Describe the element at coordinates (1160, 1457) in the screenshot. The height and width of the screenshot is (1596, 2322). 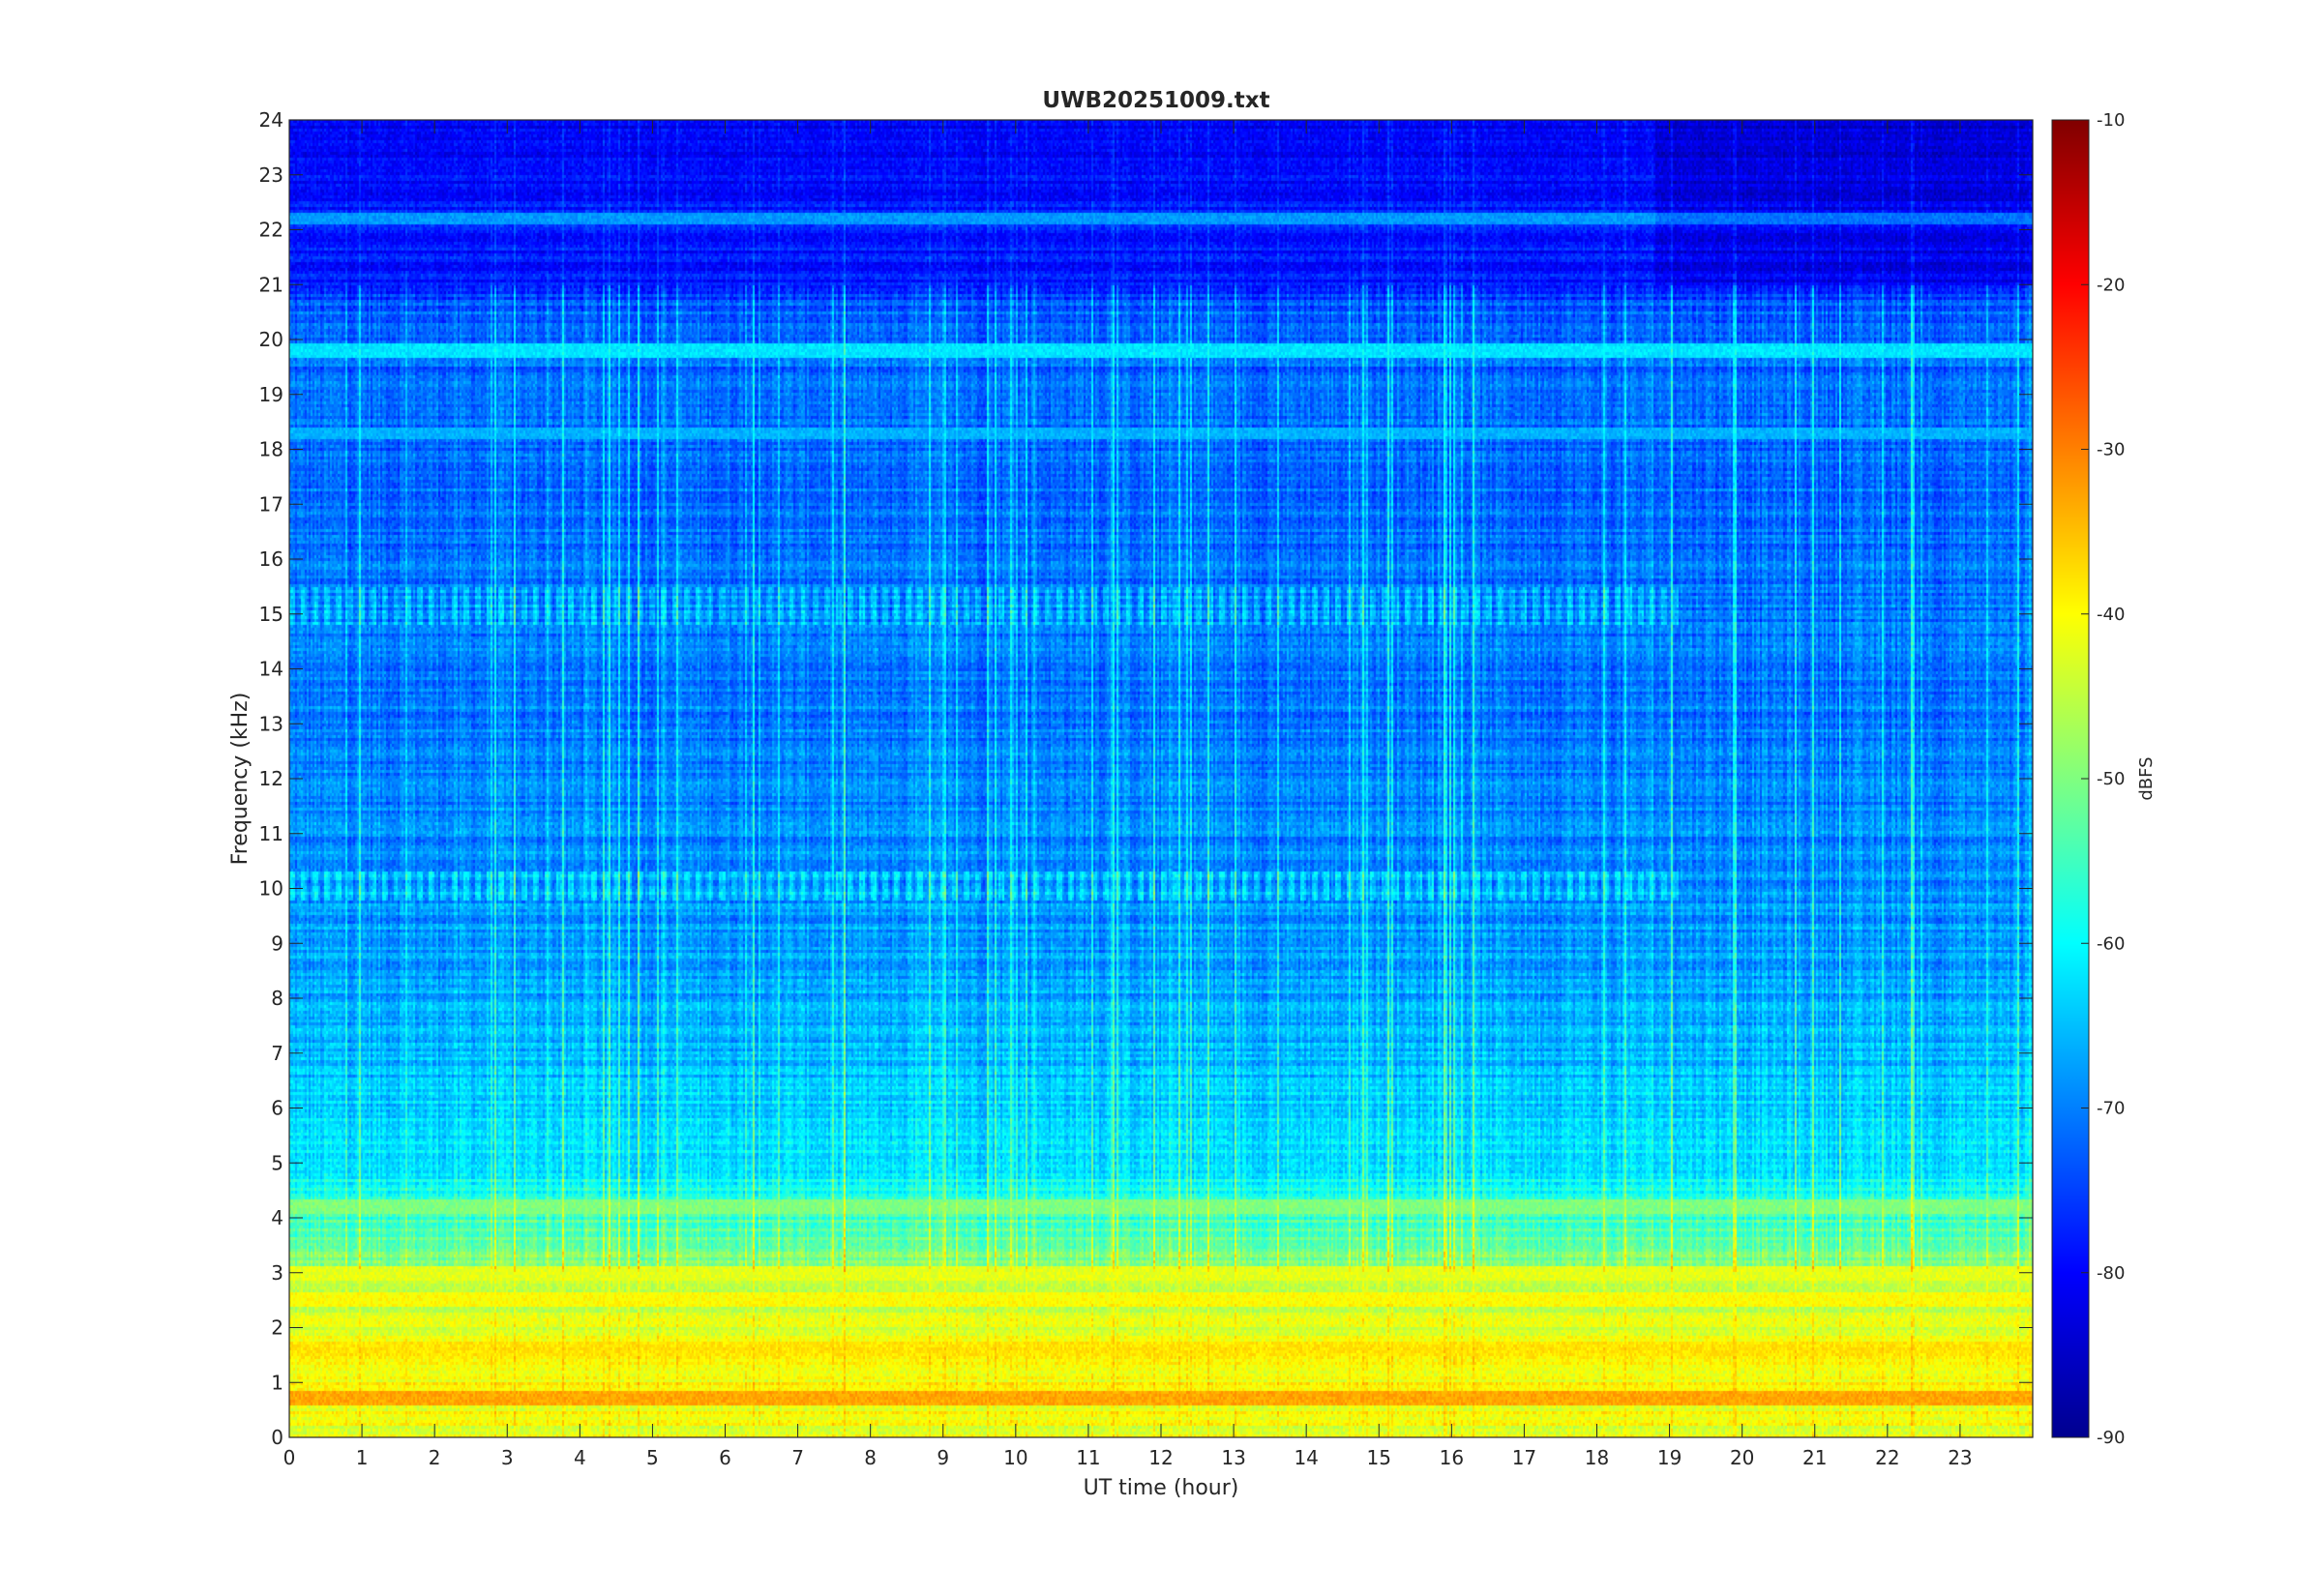
I see `x-tick-label: 12` at that location.